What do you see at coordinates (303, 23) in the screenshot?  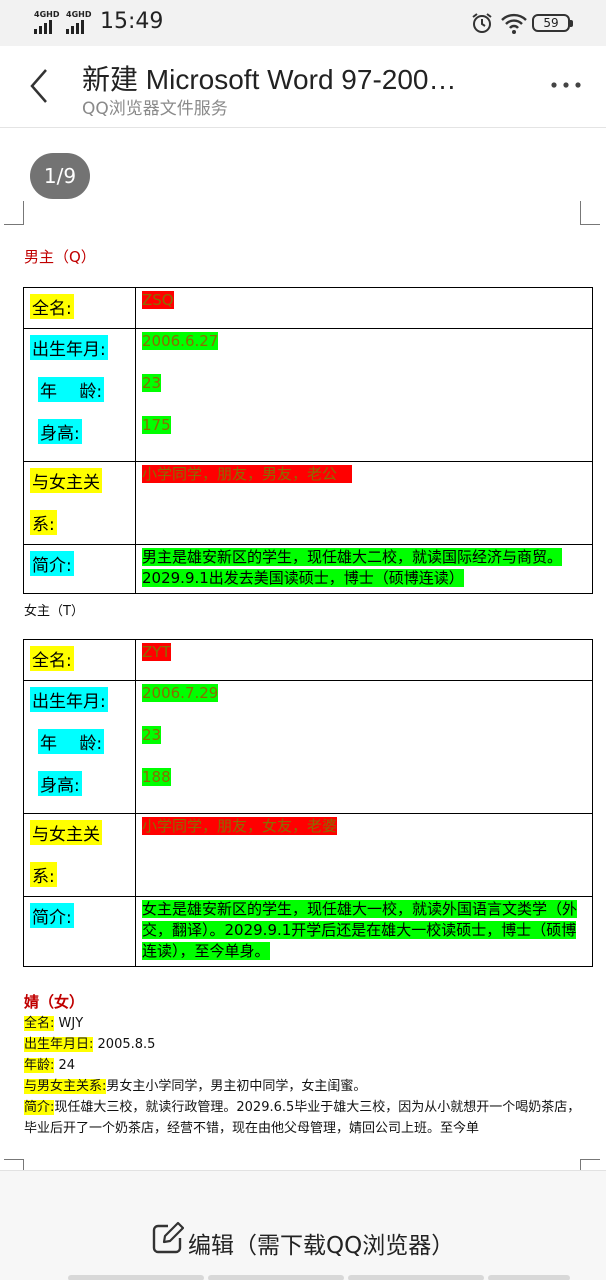 I see `status-bar: 4GHD 4GHD 15:49 59` at bounding box center [303, 23].